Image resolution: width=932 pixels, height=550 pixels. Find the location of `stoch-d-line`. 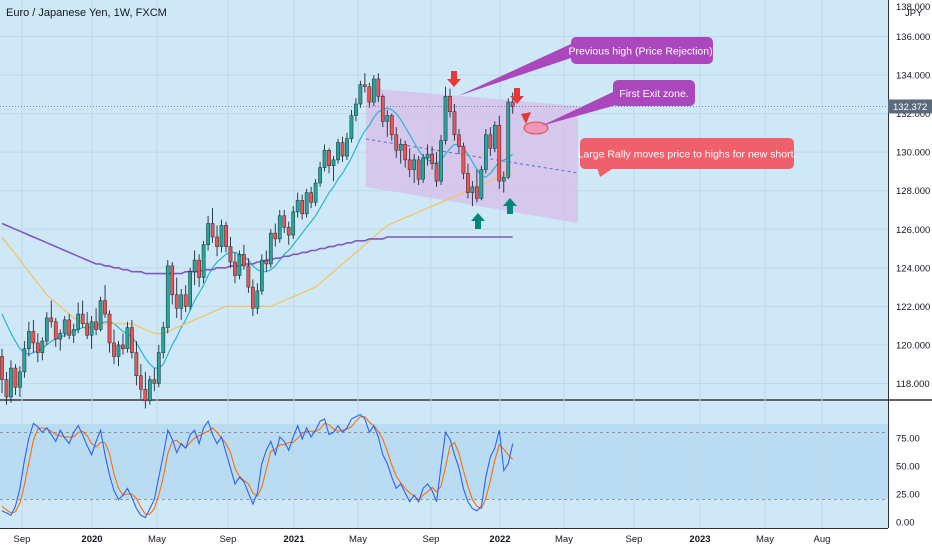

stoch-d-line is located at coordinates (257, 465).